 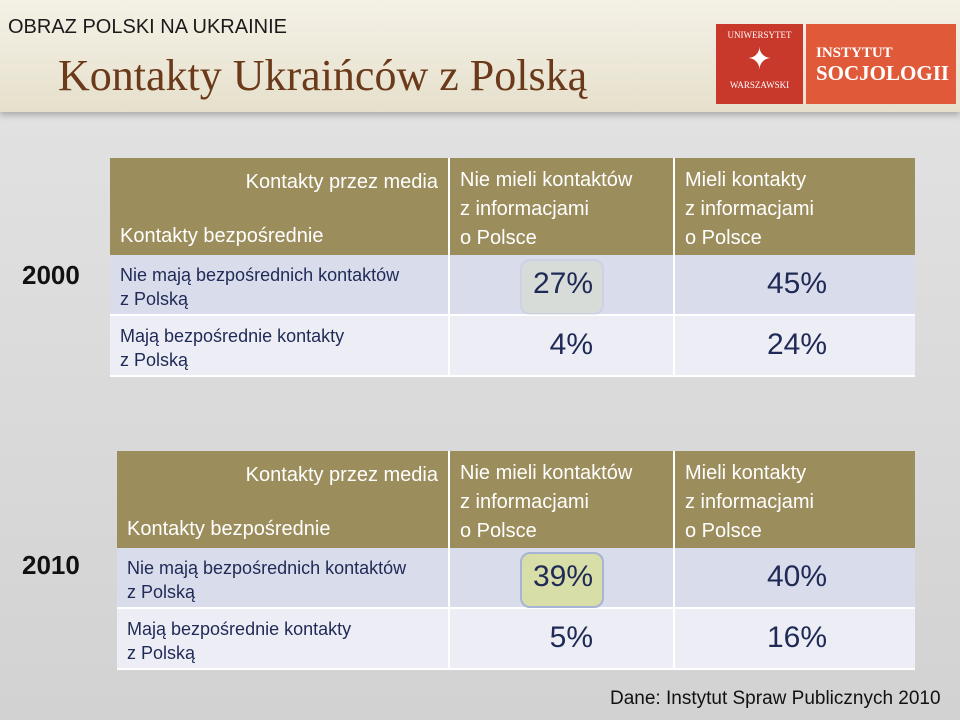 What do you see at coordinates (759, 59) in the screenshot?
I see `logo-eagle: ✦` at bounding box center [759, 59].